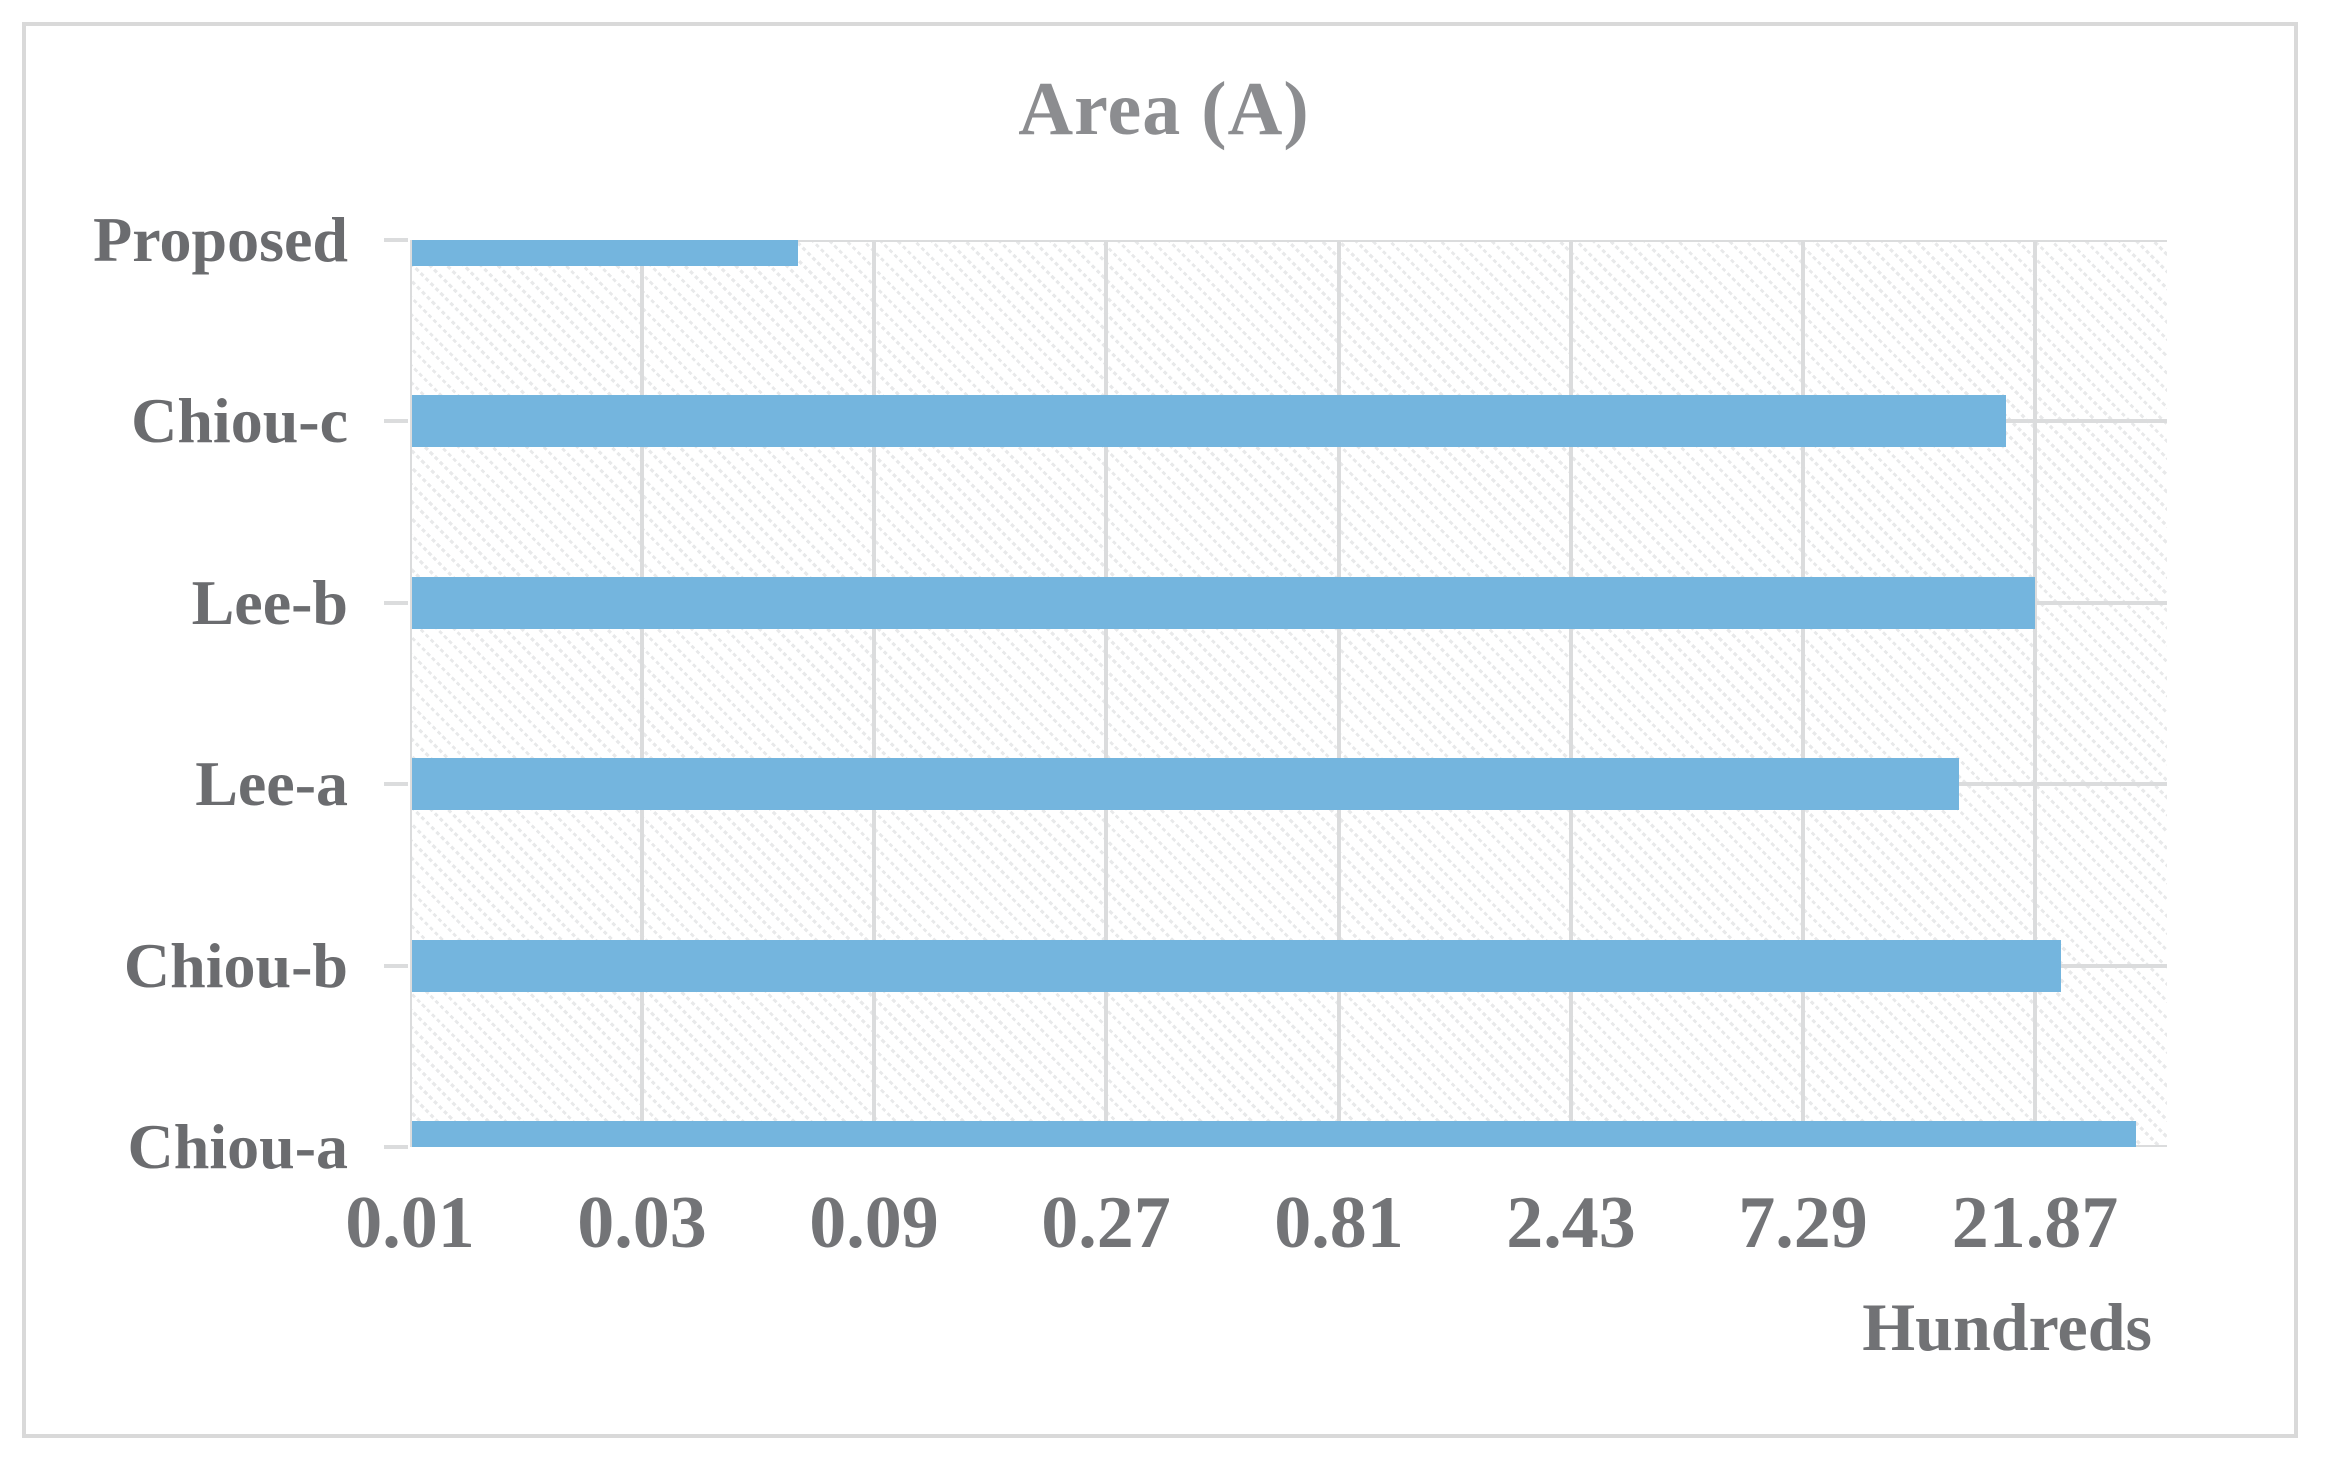 The image size is (2328, 1468). Describe the element at coordinates (269, 602) in the screenshot. I see `category-label-lee-b: Lee-b` at that location.